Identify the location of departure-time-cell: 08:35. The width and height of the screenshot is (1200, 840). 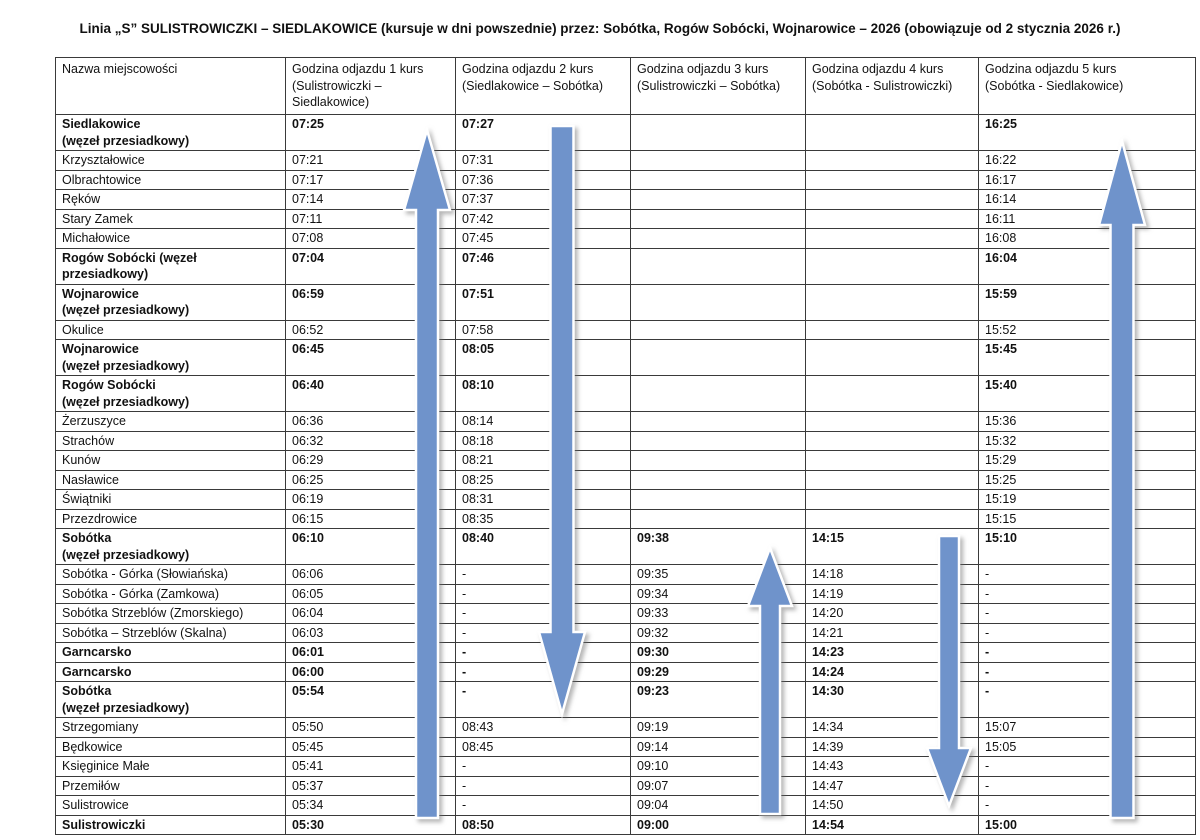
(543, 518).